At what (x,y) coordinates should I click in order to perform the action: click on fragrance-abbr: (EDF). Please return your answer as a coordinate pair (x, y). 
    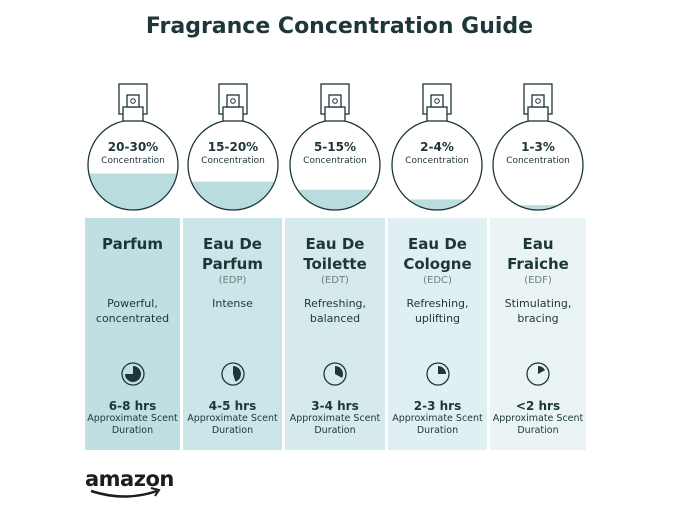
    Looking at the image, I should click on (538, 280).